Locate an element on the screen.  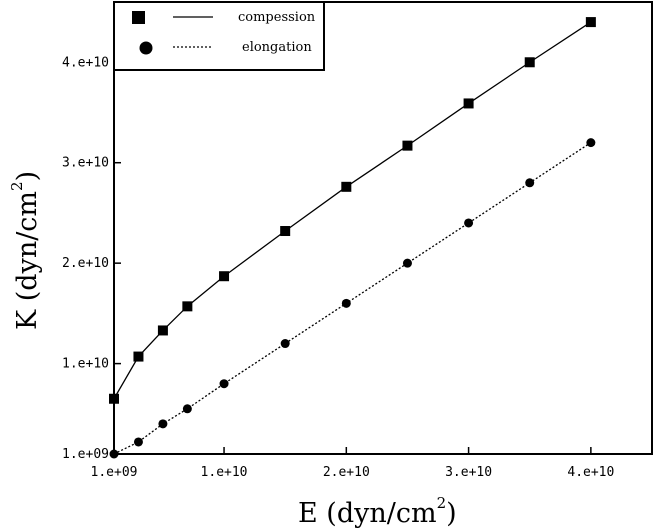
x-axis-ticks: 1.e+09 1.e+10 2.e+10 3.e+10 4.e+10 is located at coordinates (352, 463).